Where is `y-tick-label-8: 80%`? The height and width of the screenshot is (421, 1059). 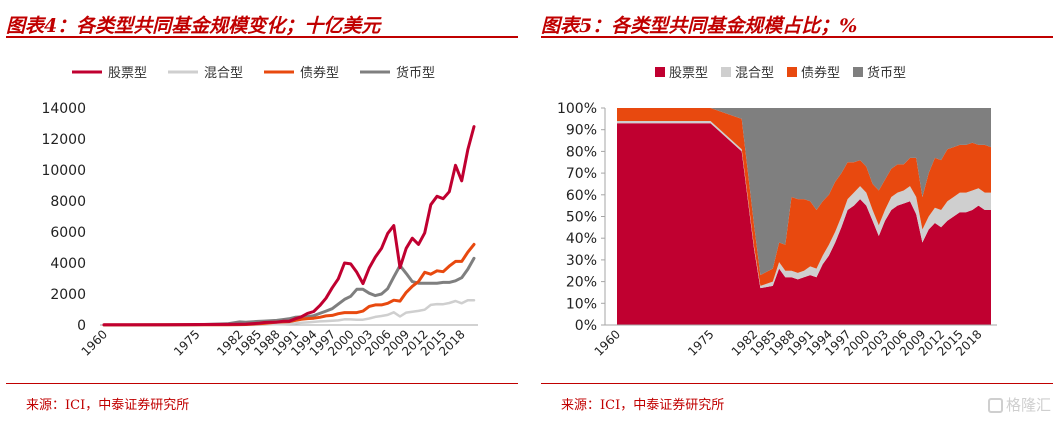 y-tick-label-8: 80% is located at coordinates (581, 152).